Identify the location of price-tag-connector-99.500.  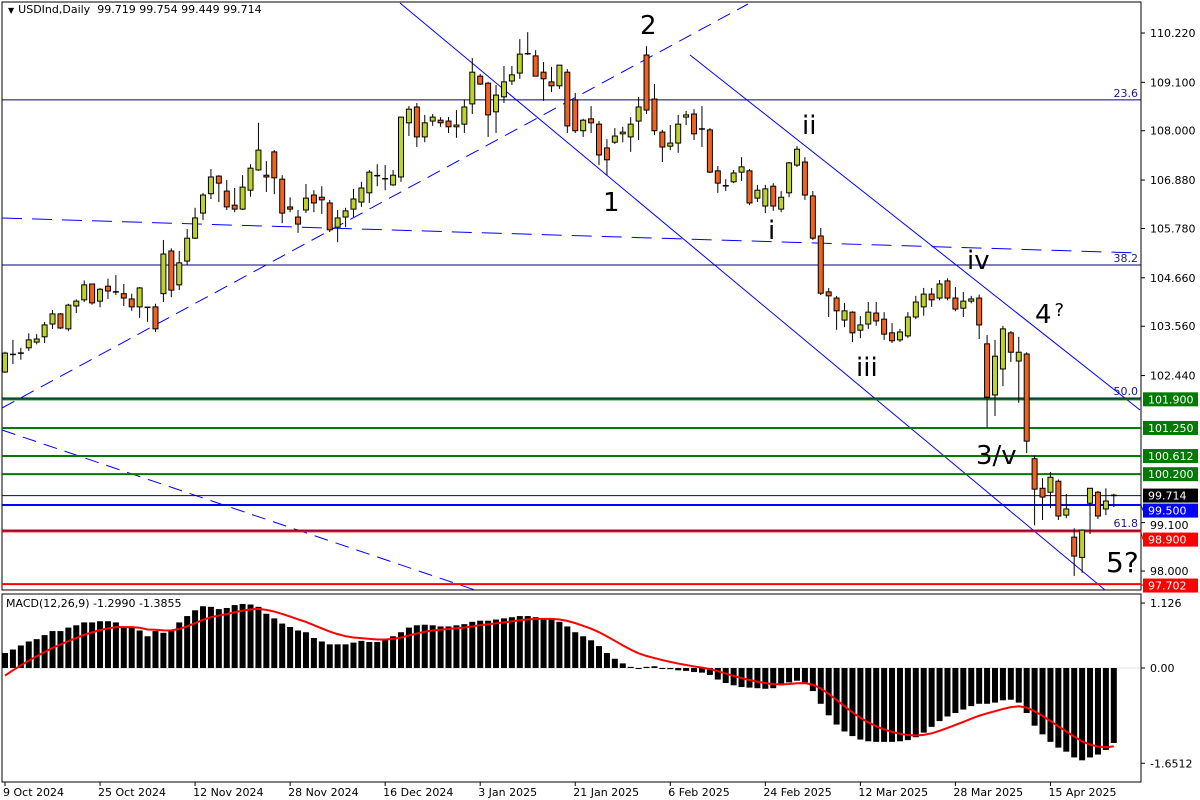
(1142, 507).